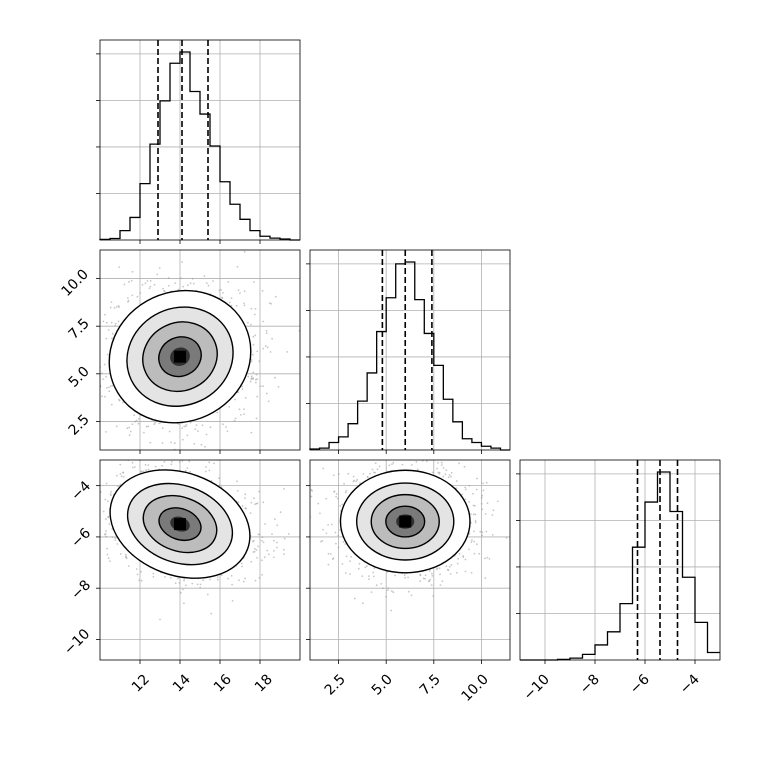  I want to click on tick-label: −6, so click(81, 538).